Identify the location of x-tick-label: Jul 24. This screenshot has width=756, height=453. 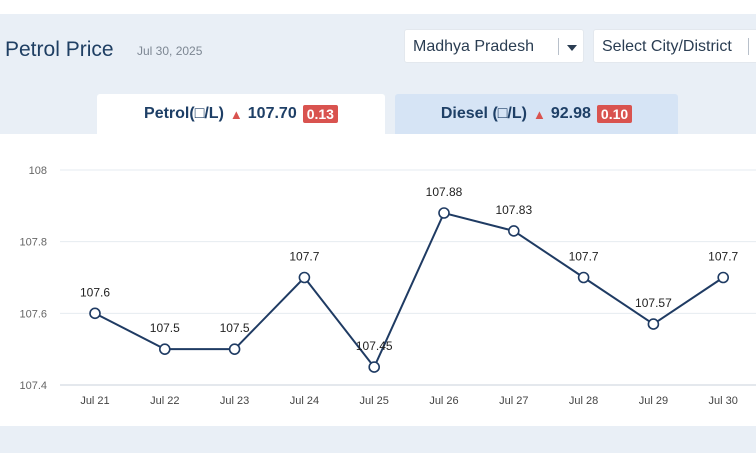
(304, 401).